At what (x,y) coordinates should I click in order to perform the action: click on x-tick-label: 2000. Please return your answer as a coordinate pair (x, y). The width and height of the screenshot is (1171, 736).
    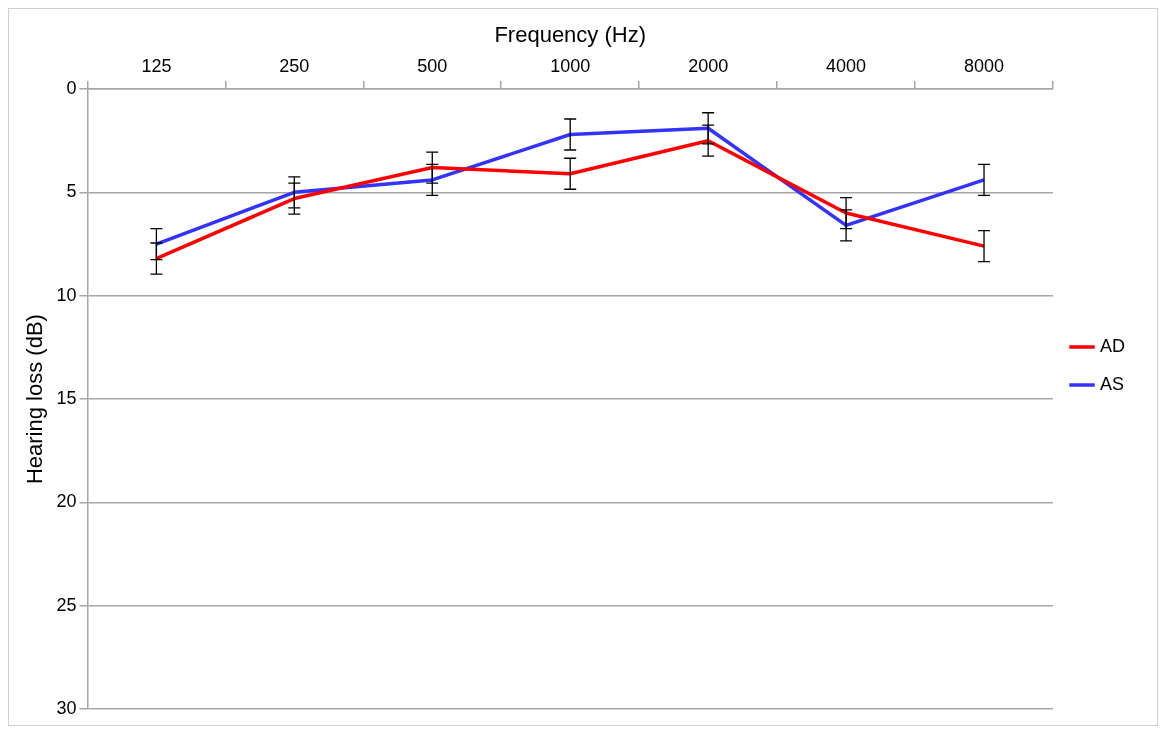
    Looking at the image, I should click on (708, 66).